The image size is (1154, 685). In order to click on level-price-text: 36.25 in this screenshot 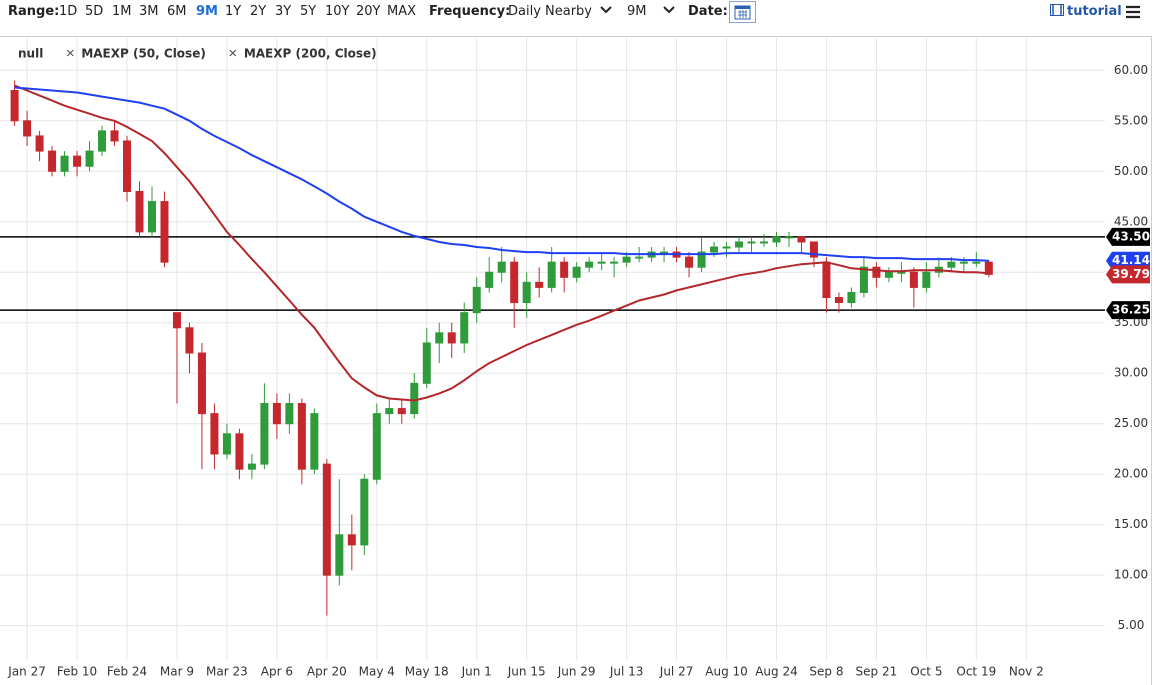, I will do `click(1131, 310)`.